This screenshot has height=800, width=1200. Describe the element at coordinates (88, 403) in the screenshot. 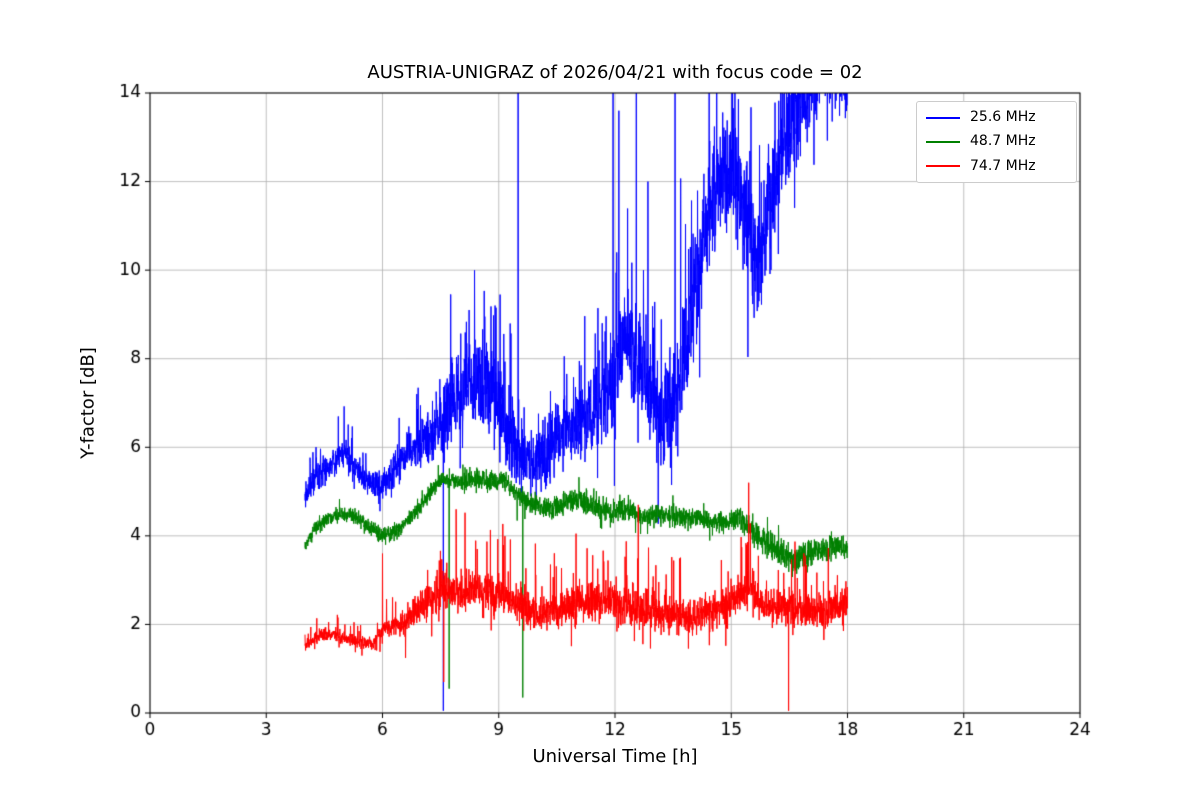

I see `y-axis-label: Y-factor [dB]` at that location.